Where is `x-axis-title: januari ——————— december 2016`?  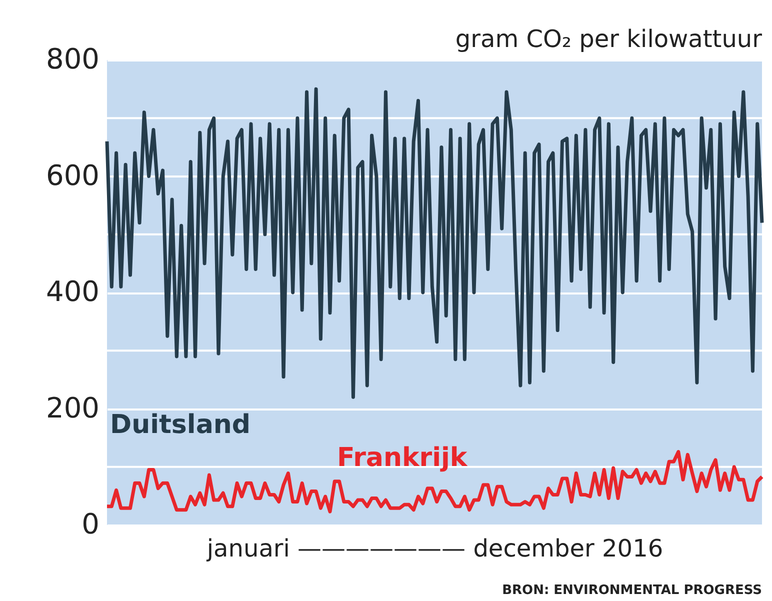
x-axis-title: januari ——————— december 2016 is located at coordinates (435, 548).